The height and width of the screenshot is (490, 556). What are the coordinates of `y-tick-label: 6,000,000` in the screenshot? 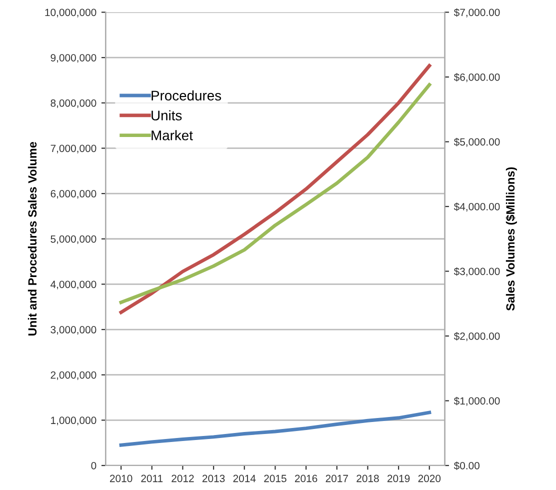 It's located at (73, 194).